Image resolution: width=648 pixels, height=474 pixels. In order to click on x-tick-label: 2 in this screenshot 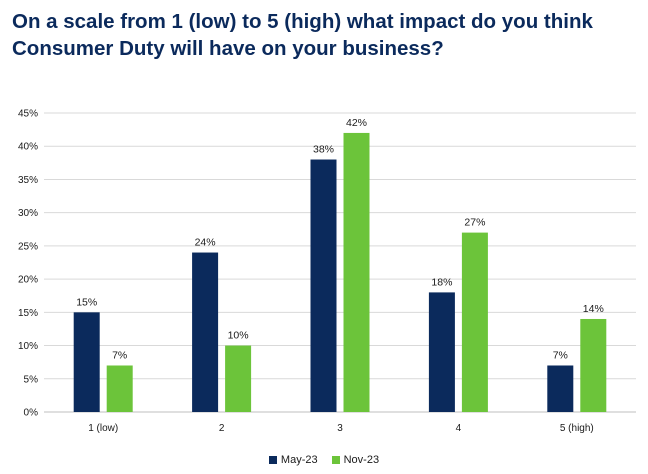, I will do `click(222, 428)`.